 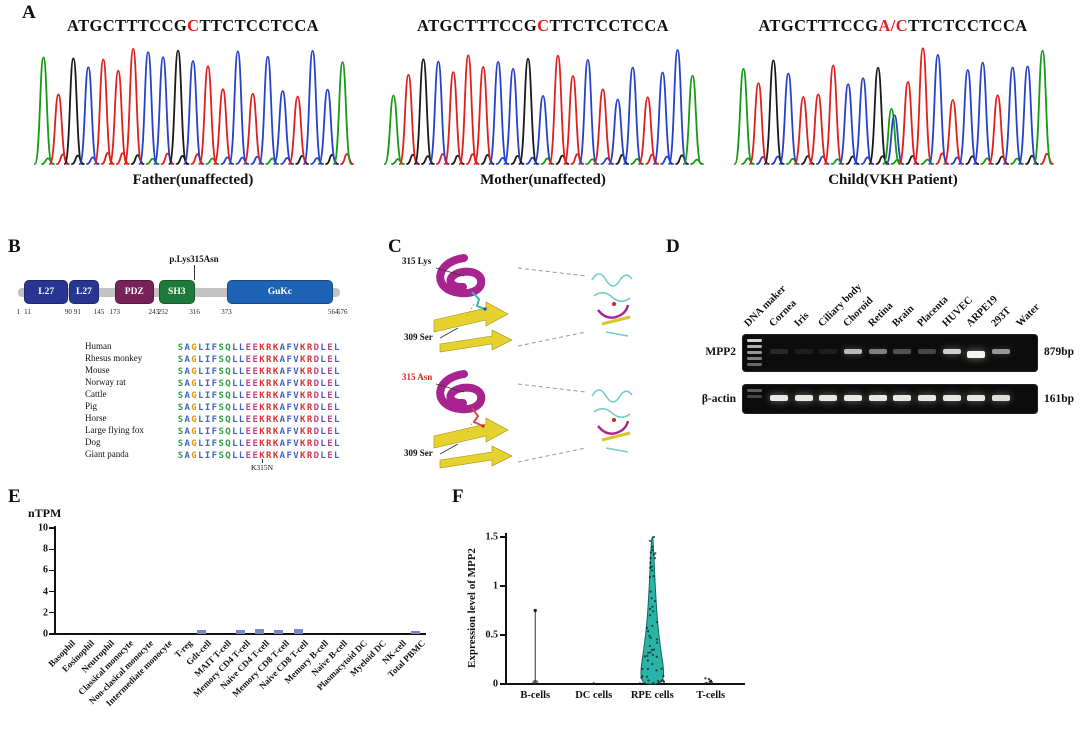 I want to click on x-category-label: NK-cell, so click(x=393, y=652).